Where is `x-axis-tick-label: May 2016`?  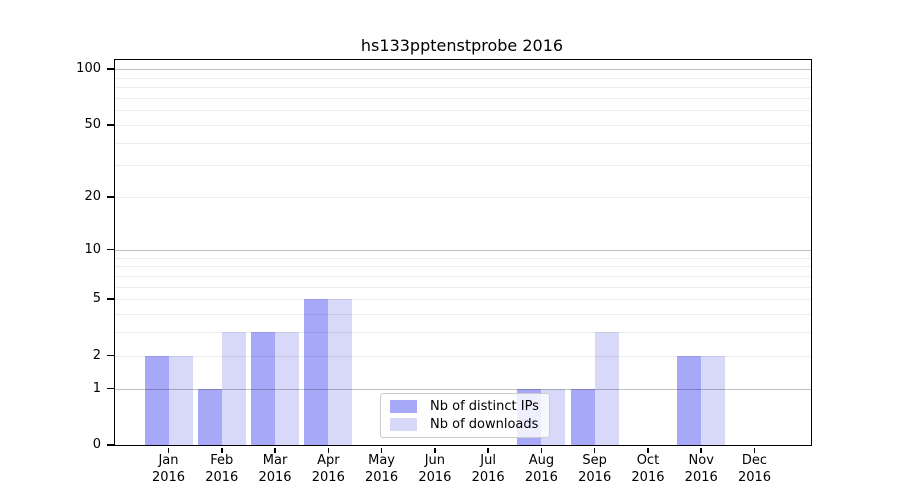
x-axis-tick-label: May 2016 is located at coordinates (382, 469).